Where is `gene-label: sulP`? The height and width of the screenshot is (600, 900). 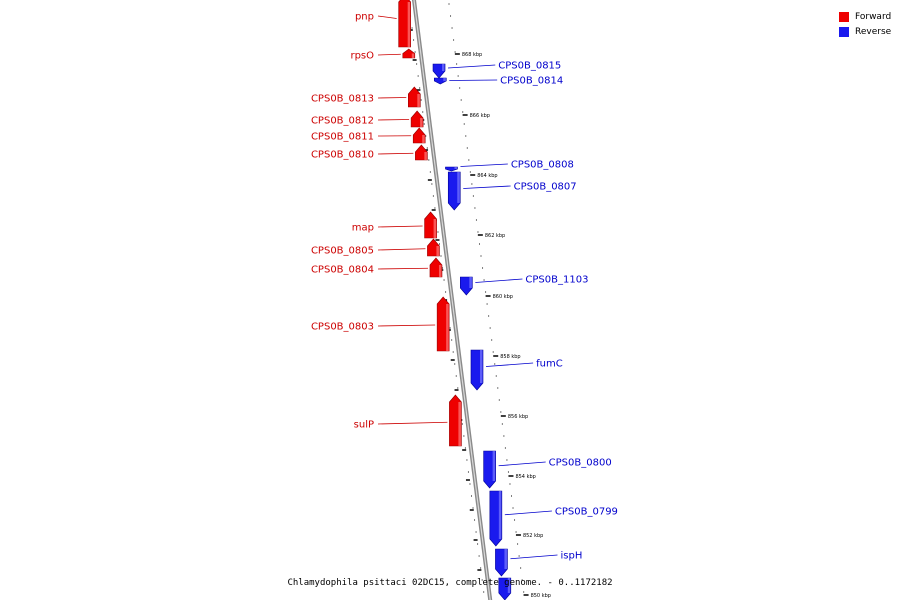
gene-label: sulP is located at coordinates (364, 425).